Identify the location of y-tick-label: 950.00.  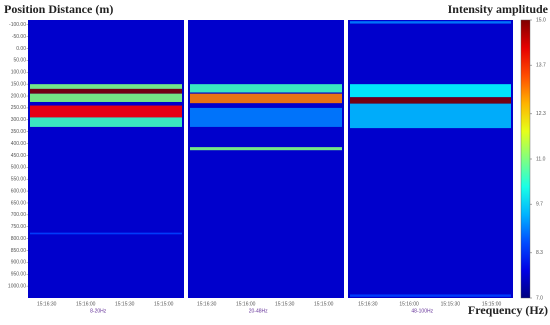
(19, 275).